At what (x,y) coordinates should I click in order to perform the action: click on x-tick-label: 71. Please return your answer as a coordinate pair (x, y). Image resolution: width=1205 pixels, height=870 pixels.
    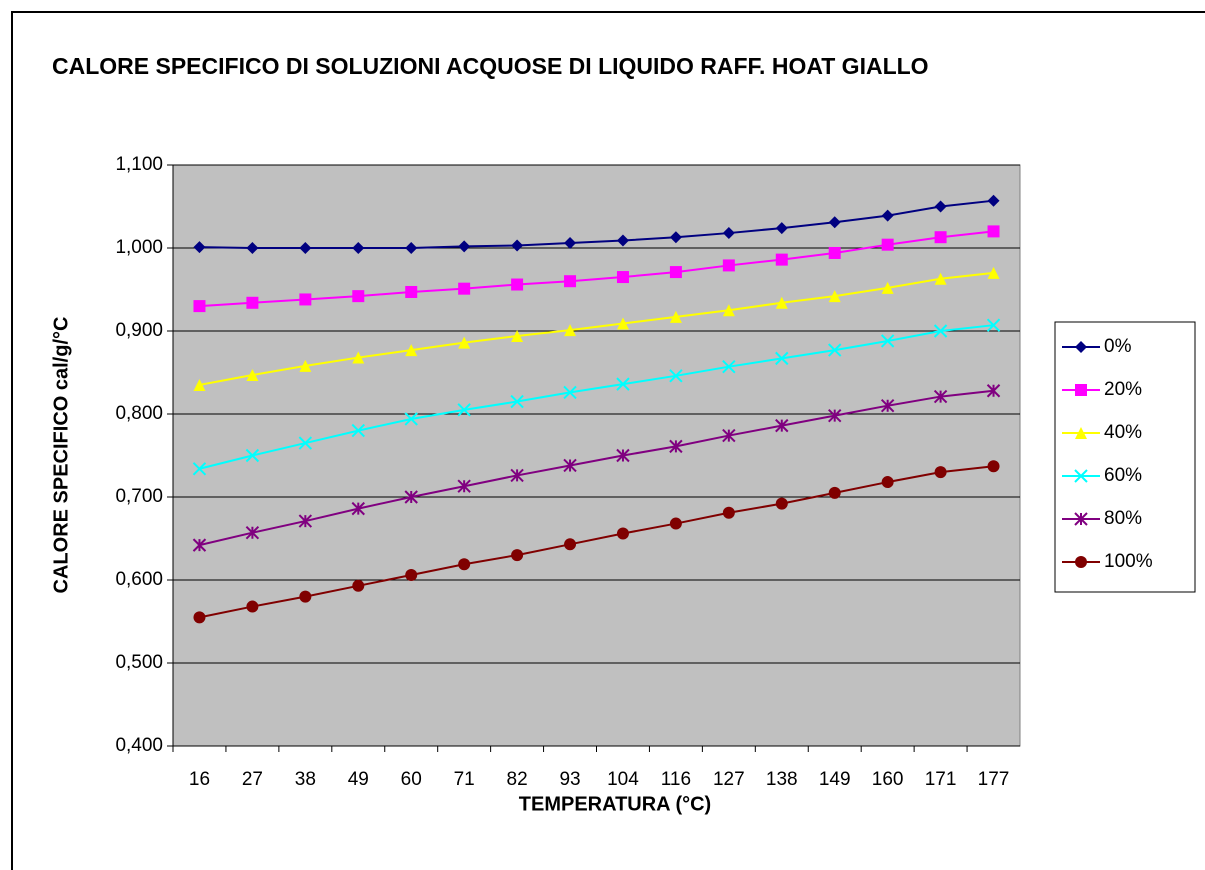
    Looking at the image, I should click on (464, 779).